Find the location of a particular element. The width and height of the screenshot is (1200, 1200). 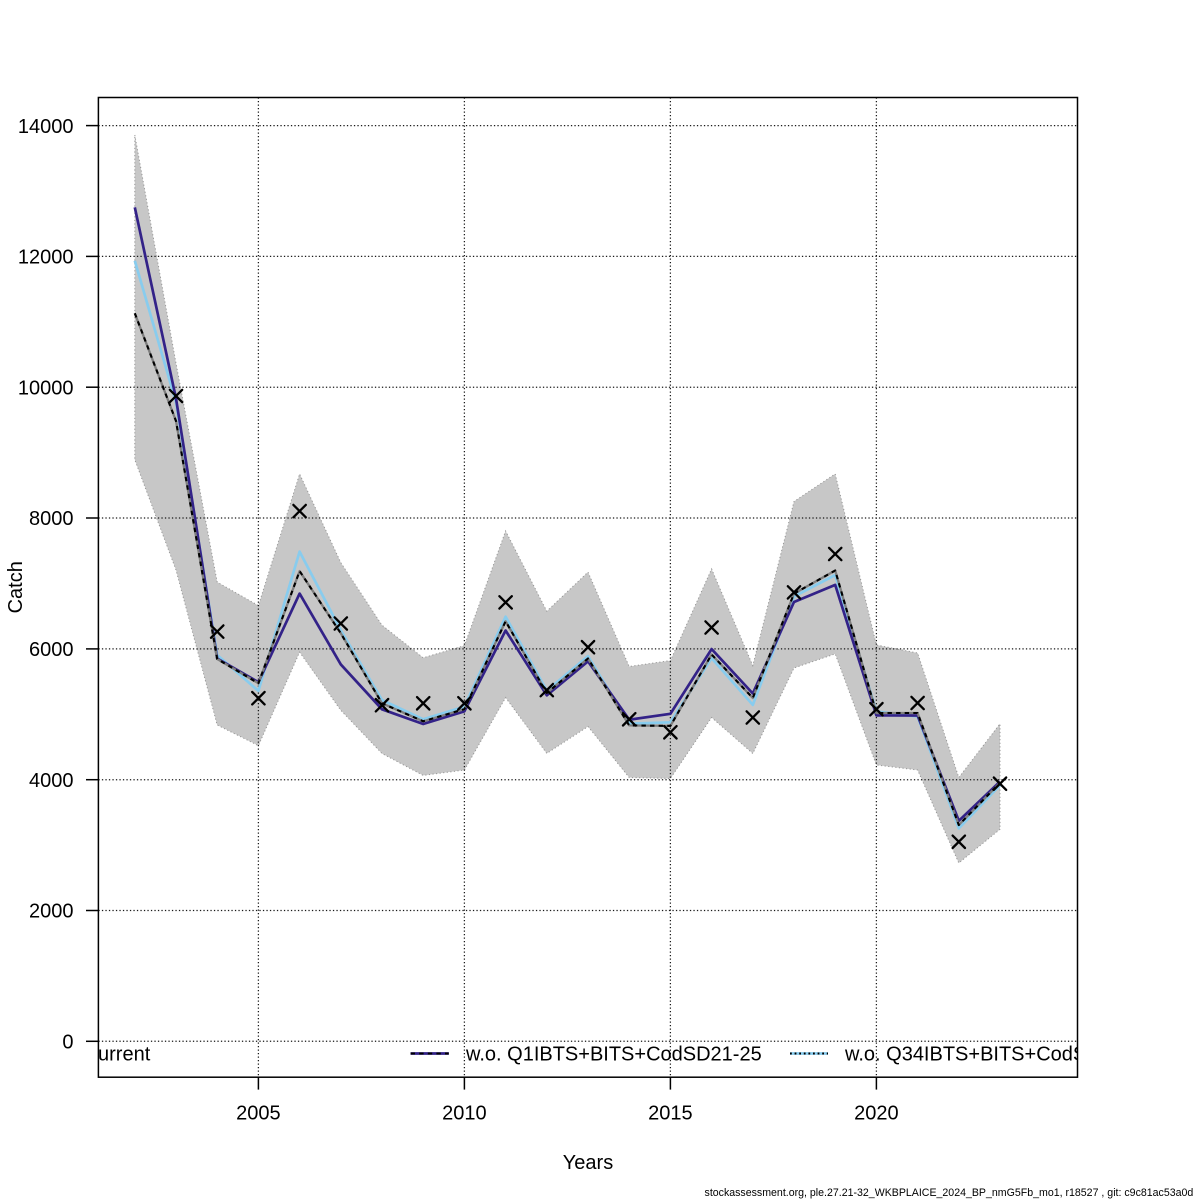

svg-text: 0 is located at coordinates (67, 1043).